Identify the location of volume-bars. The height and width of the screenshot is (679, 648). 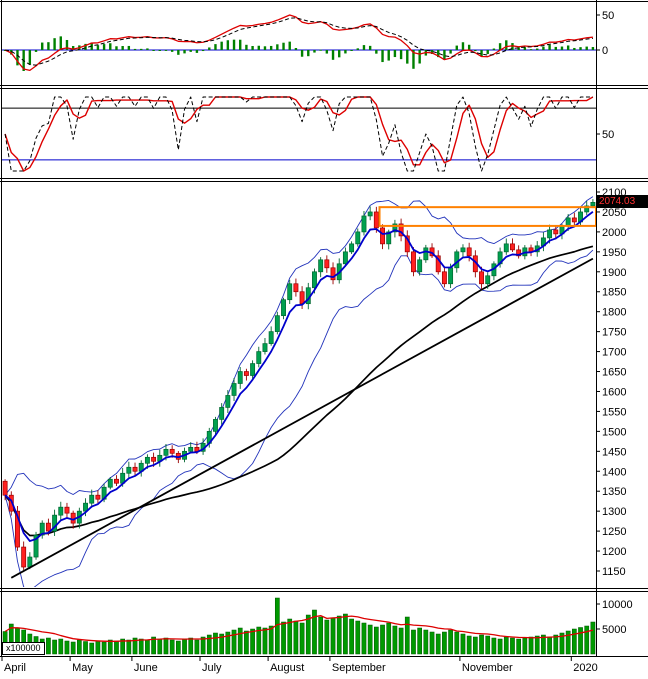
(299, 626).